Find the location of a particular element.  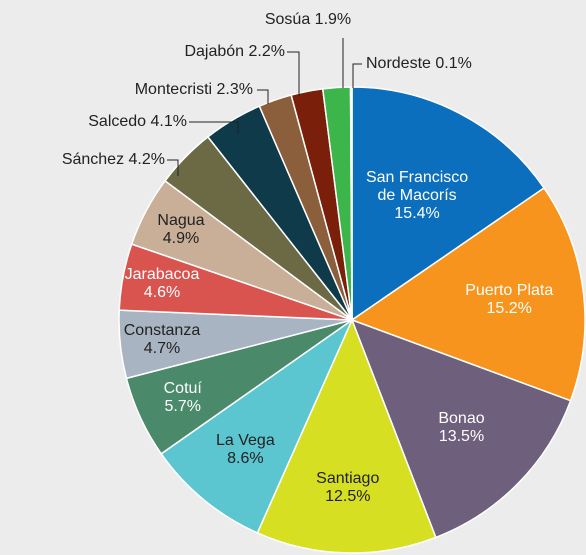

slice-label: Puerto Plata 15.2% is located at coordinates (509, 300).